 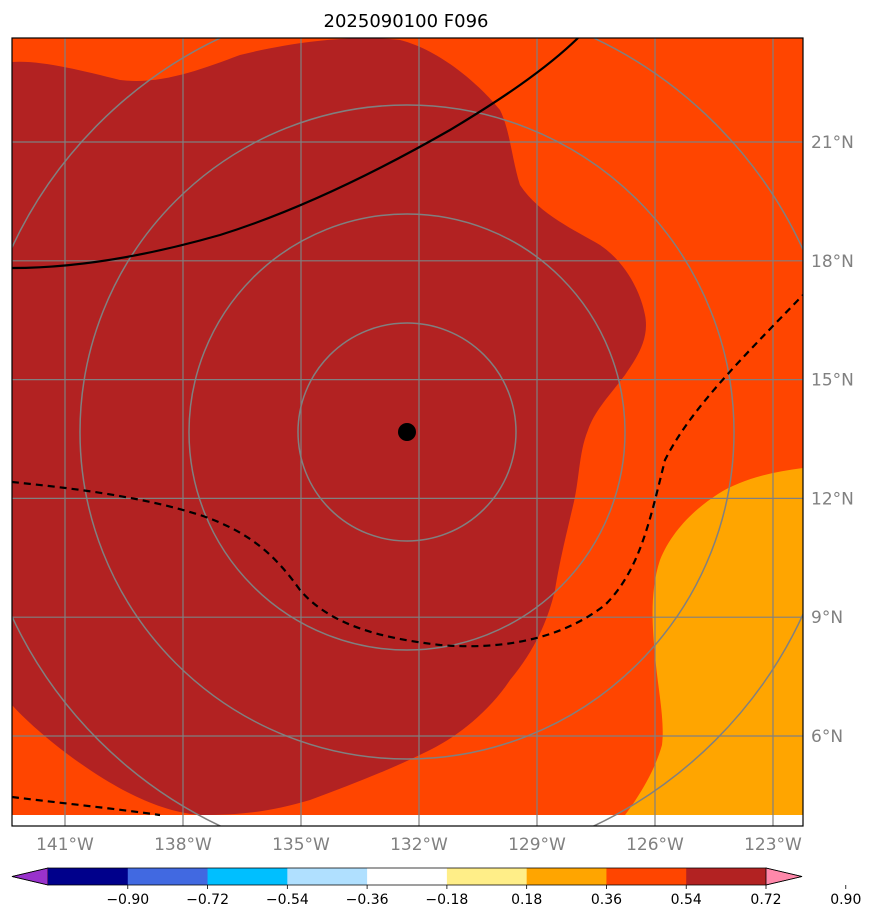 What do you see at coordinates (827, 618) in the screenshot?
I see `latitude-label: 9°N` at bounding box center [827, 618].